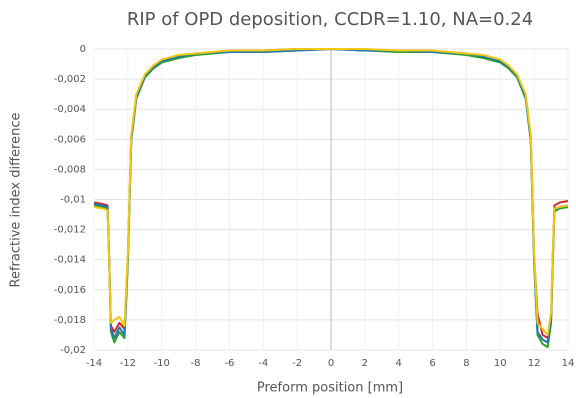 The image size is (576, 398). Describe the element at coordinates (70, 290) in the screenshot. I see `y-tick-label: -0,016` at that location.